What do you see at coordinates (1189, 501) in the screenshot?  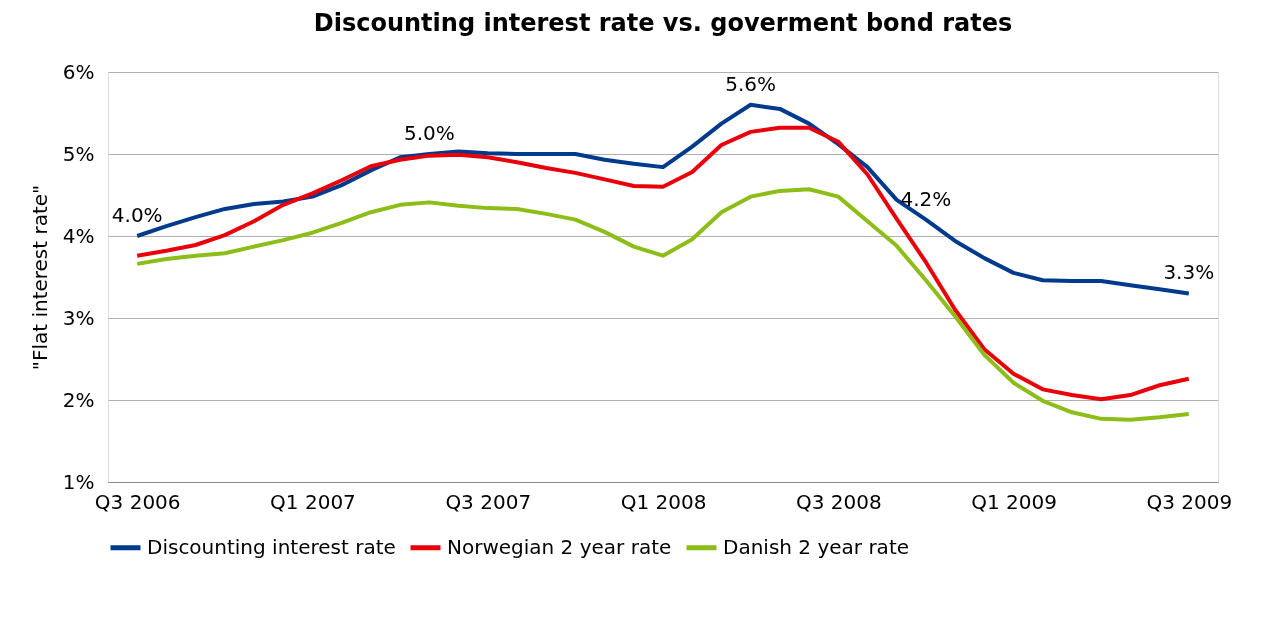 I see `x-tick-label: Q3 2009` at bounding box center [1189, 501].